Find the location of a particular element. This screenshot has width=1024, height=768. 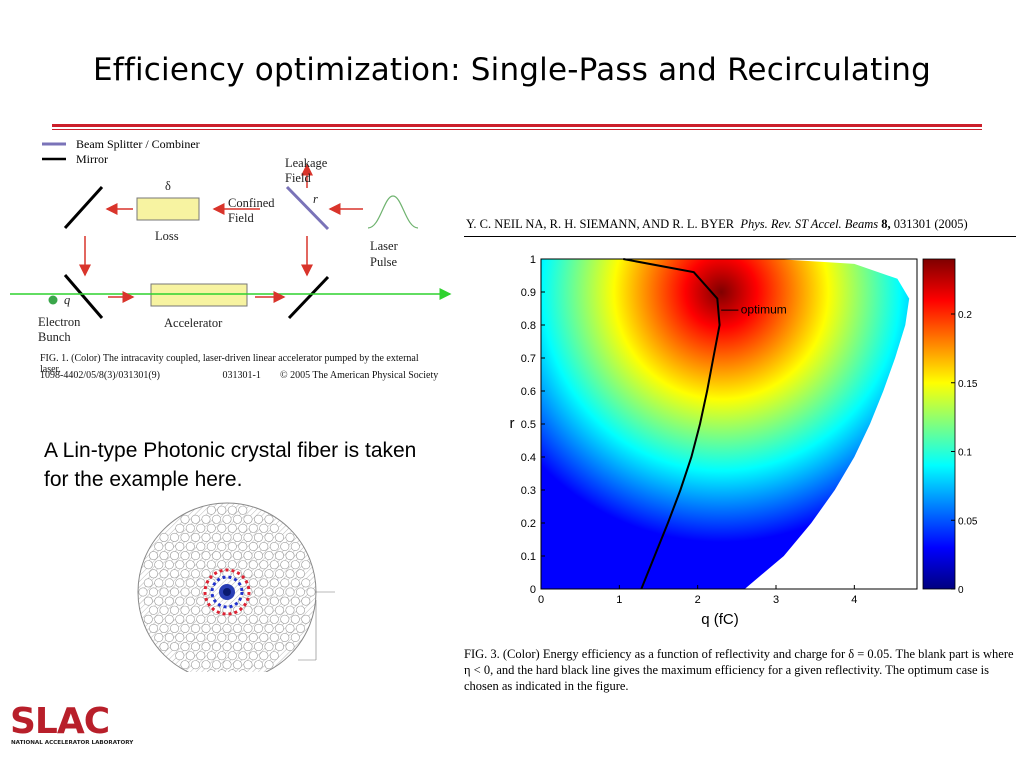

electron-dot is located at coordinates (53, 300).